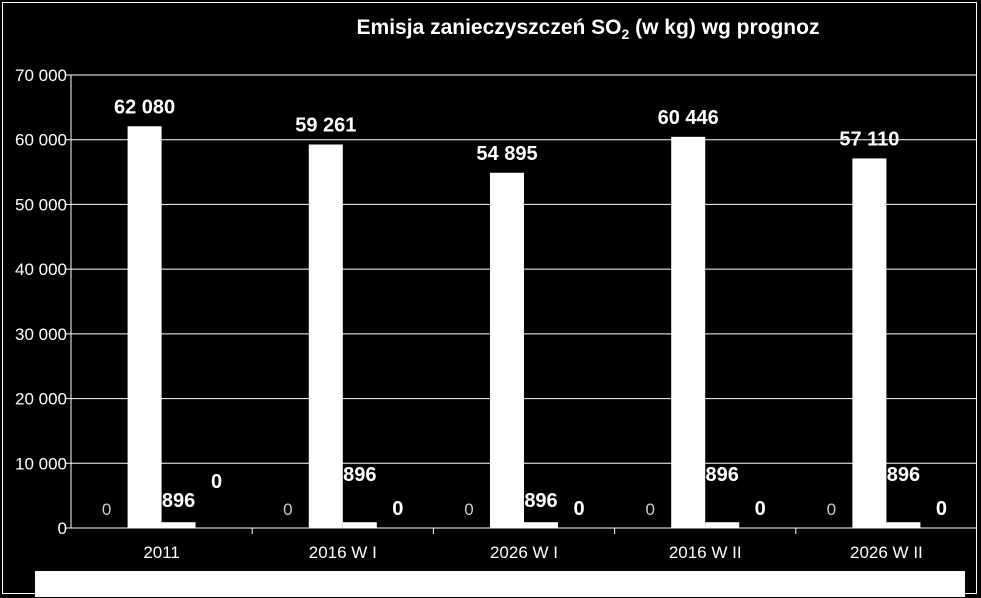 The image size is (981, 598). What do you see at coordinates (325, 125) in the screenshot?
I see `data-label: 59 261` at bounding box center [325, 125].